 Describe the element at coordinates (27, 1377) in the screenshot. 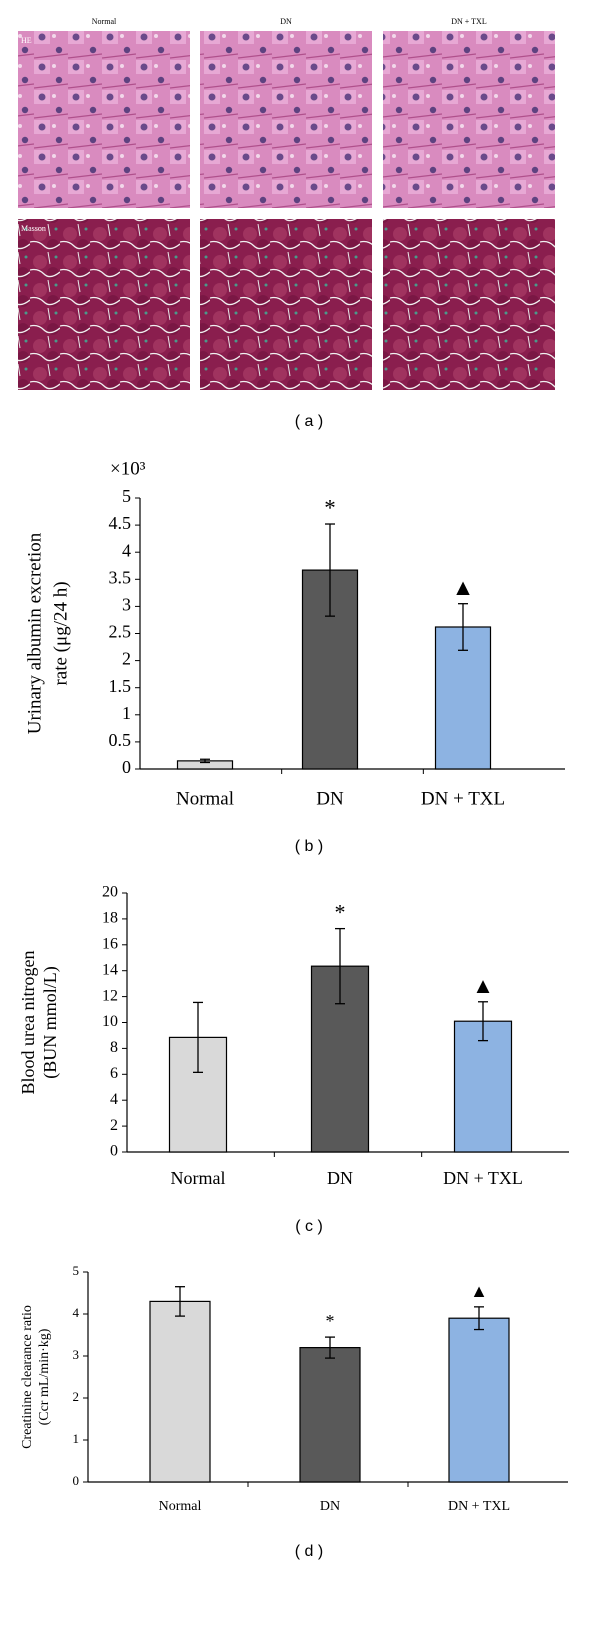

I see `y-axis-label: Creatinine clearance ratio` at that location.